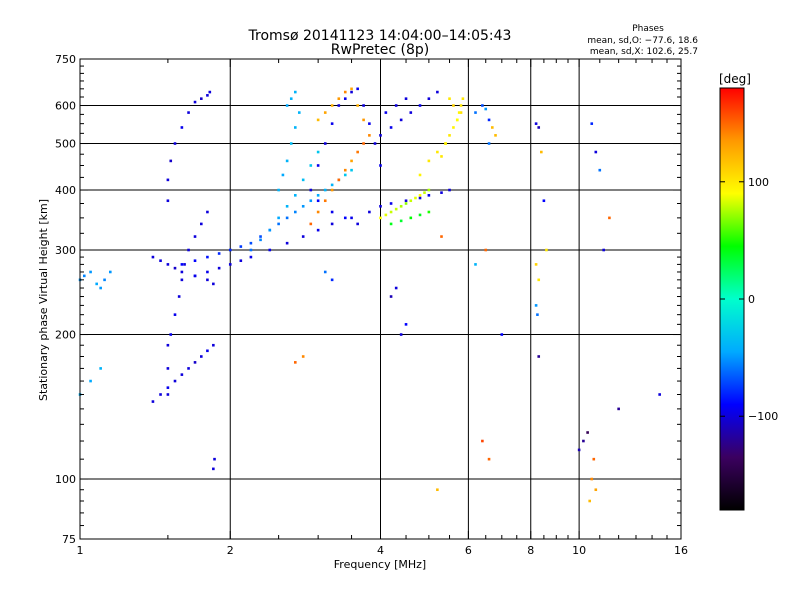 The width and height of the screenshot is (800, 600). I want to click on y-tick-label: 750, so click(65, 59).